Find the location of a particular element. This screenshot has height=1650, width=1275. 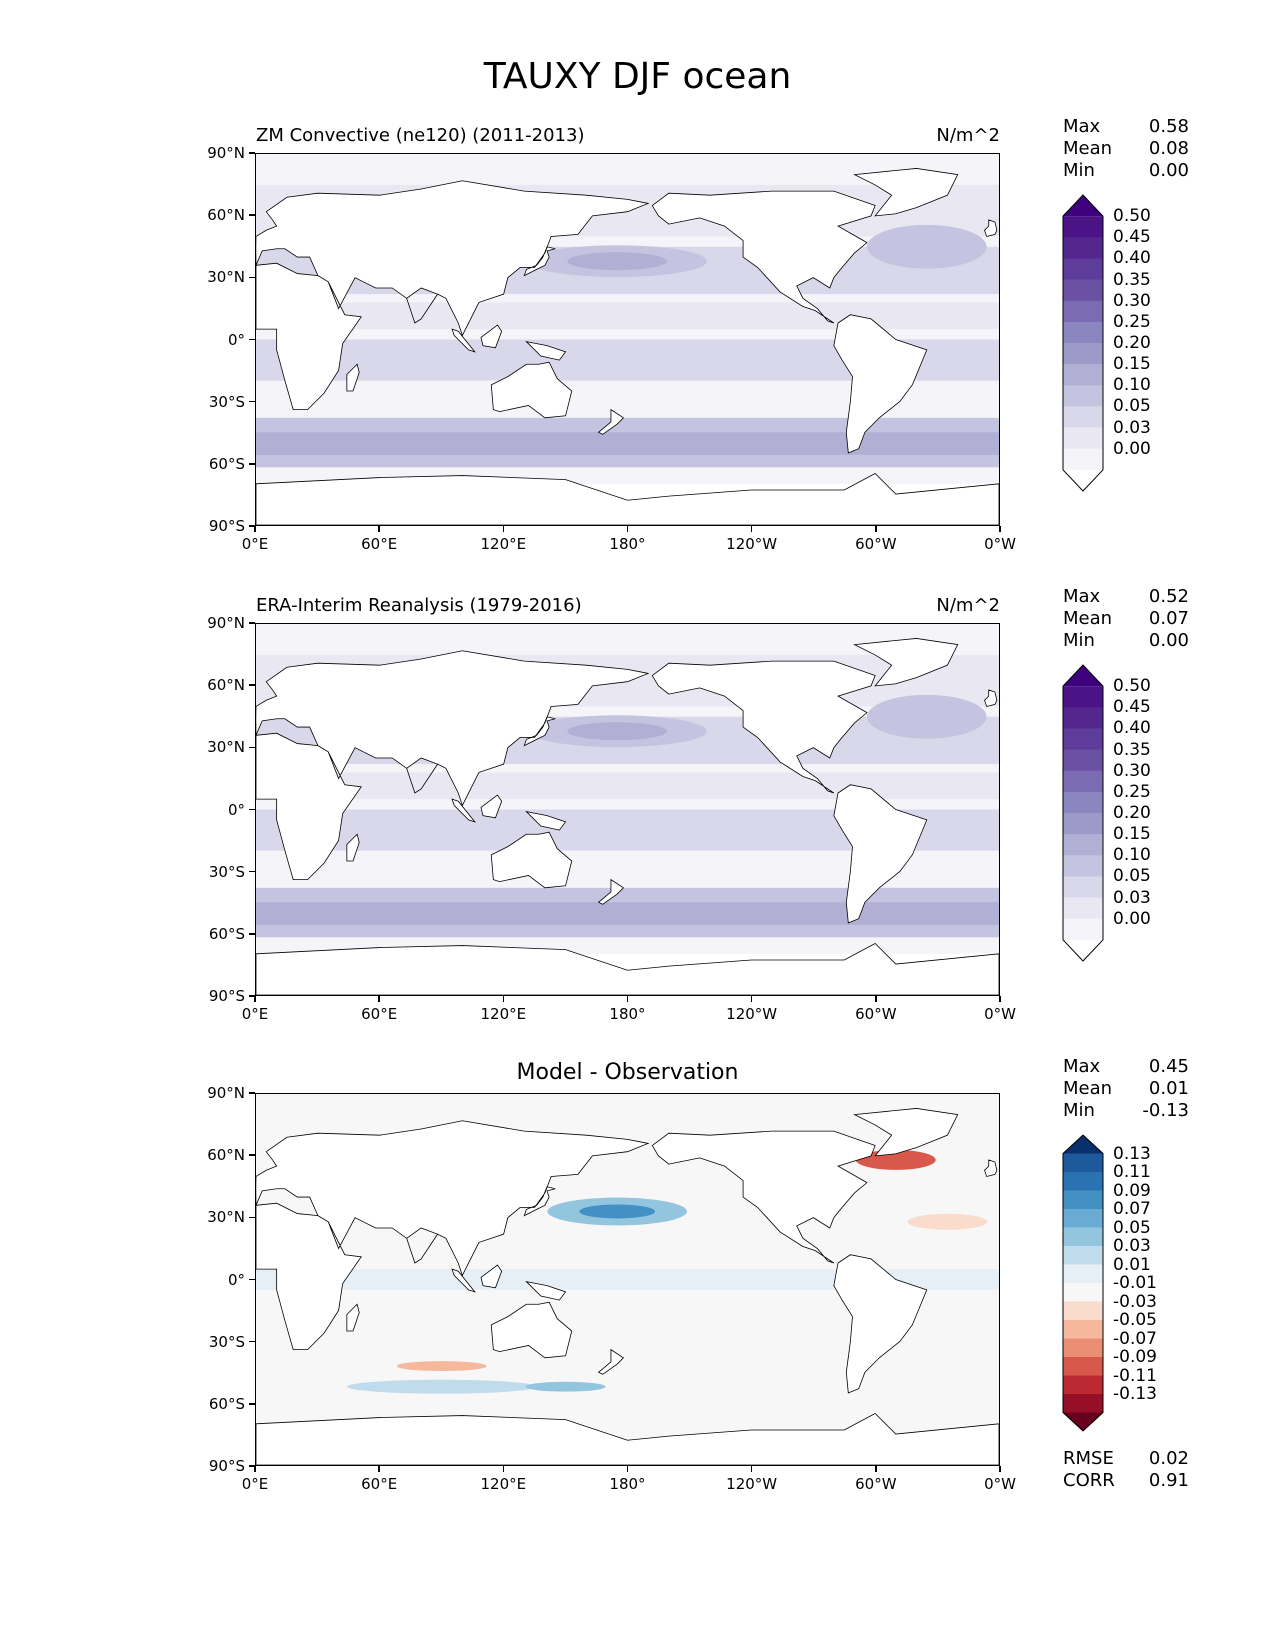

colorbar-tick-label: 0.00 is located at coordinates (1132, 918).